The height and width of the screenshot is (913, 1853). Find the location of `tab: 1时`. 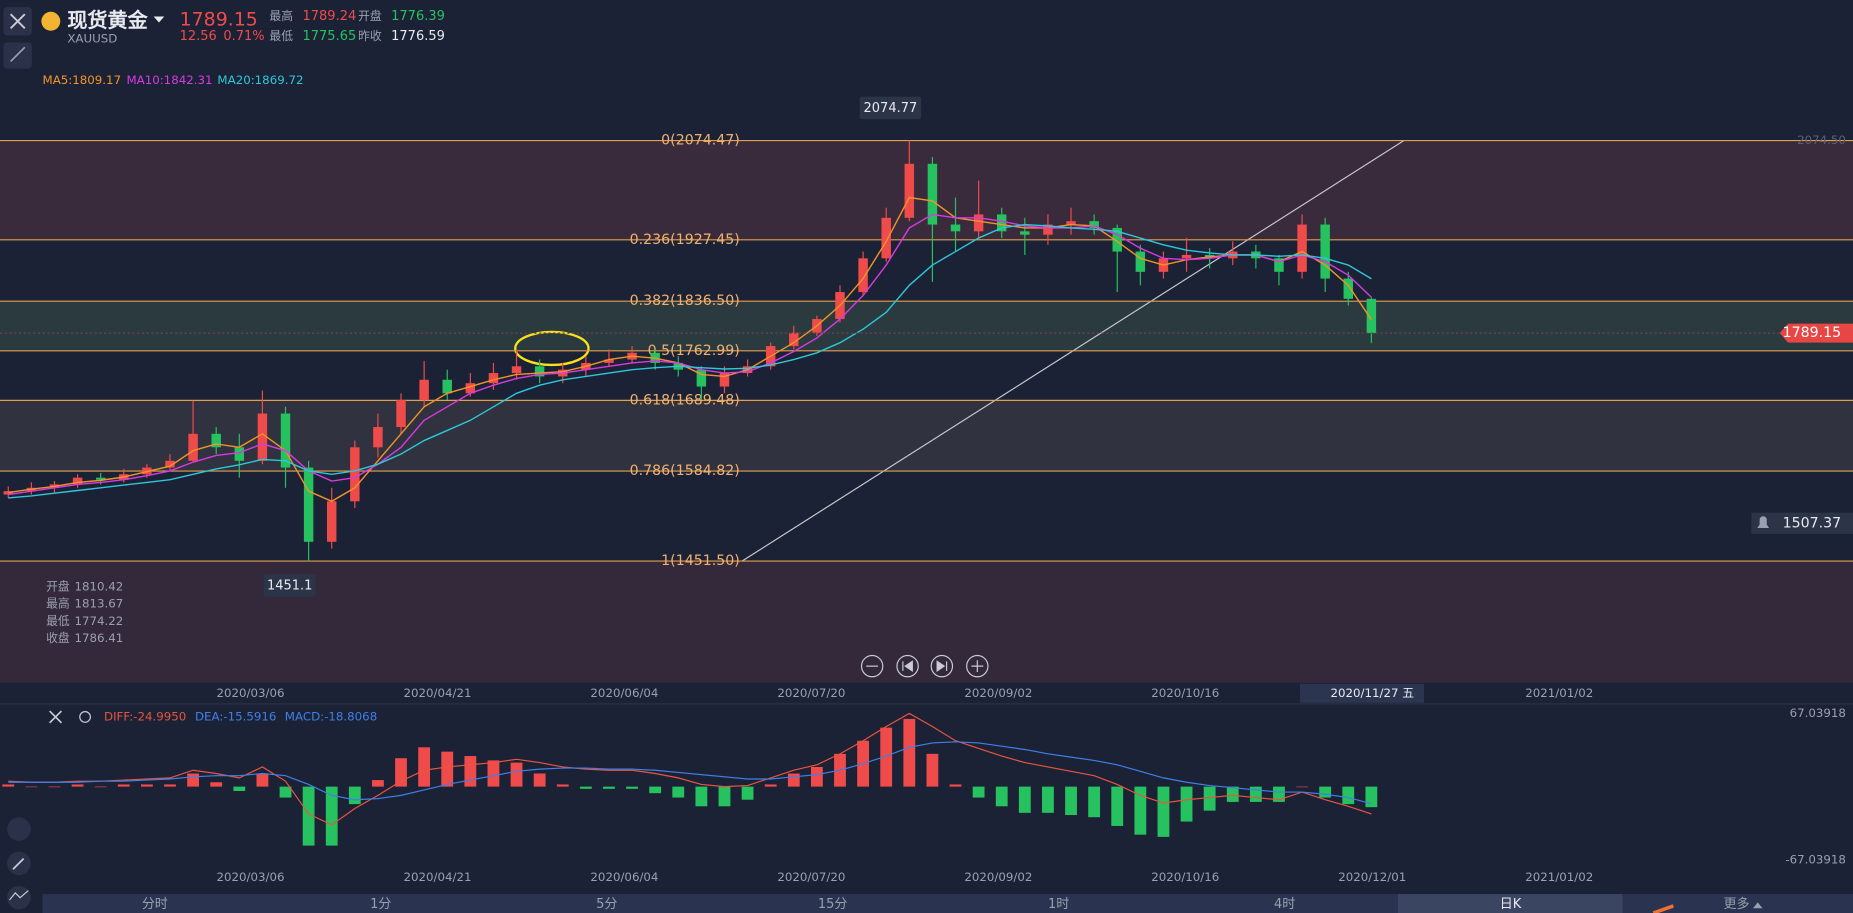

tab: 1时 is located at coordinates (1058, 904).